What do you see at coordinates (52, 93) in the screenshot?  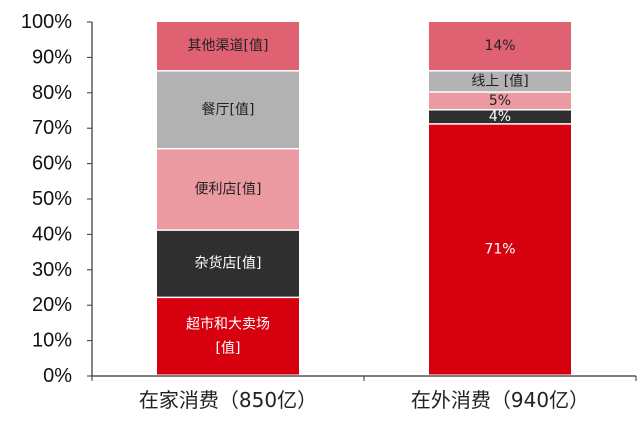 I see `y-tick-label: 80%` at bounding box center [52, 93].